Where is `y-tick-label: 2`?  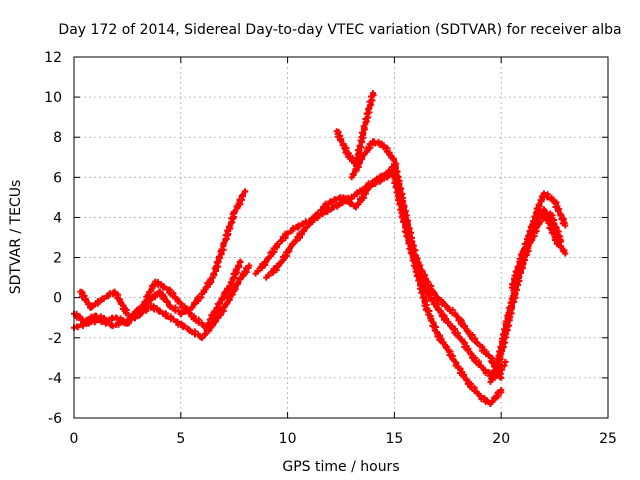 y-tick-label: 2 is located at coordinates (57, 259).